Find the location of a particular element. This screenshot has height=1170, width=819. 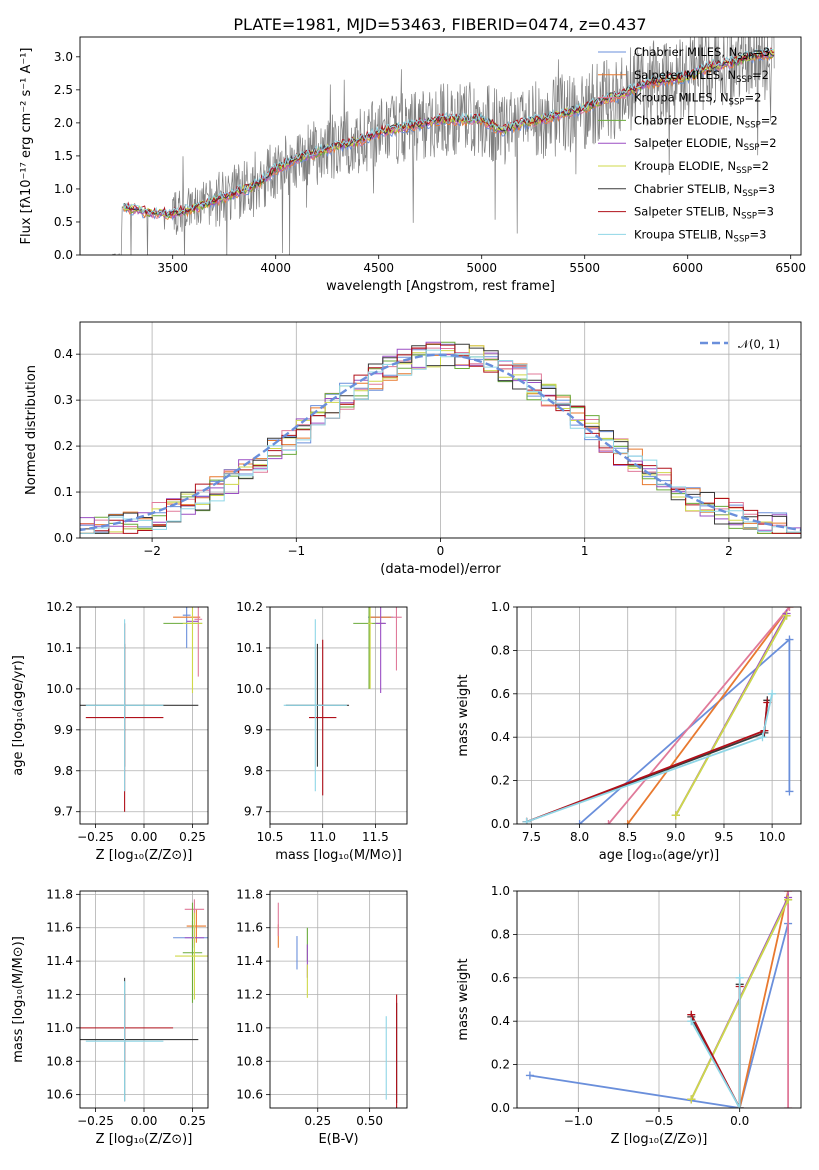

y-tick-label: 10.8 is located at coordinates (59, 1061).